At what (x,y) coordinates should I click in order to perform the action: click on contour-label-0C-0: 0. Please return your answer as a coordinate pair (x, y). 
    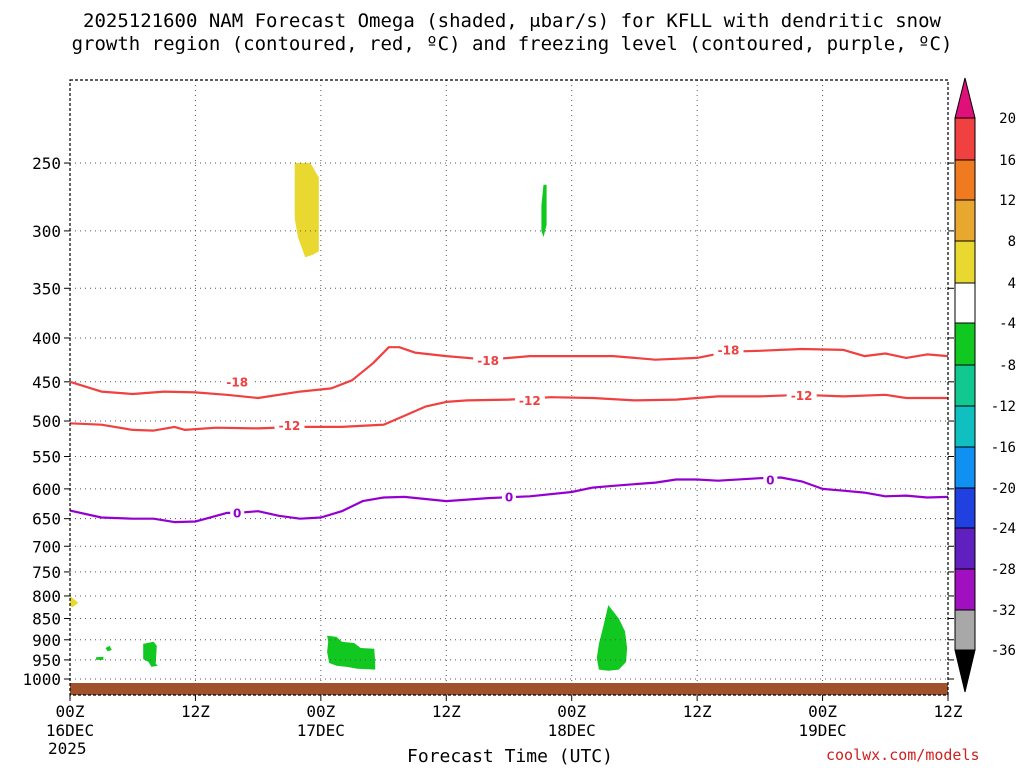
    Looking at the image, I should click on (237, 513).